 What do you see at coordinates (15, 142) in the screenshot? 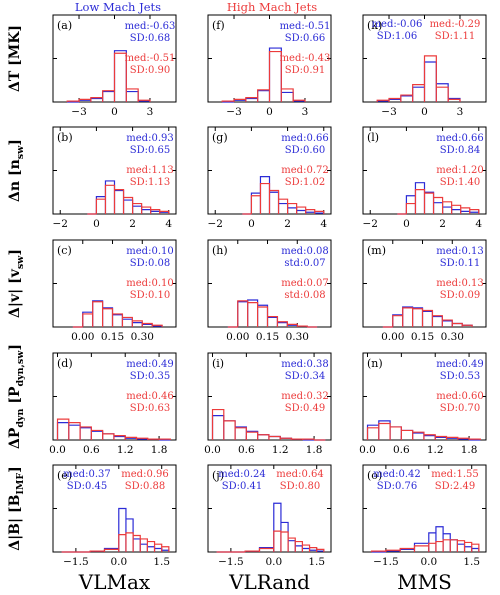
I see `row-label-1-end: ]` at bounding box center [15, 142].